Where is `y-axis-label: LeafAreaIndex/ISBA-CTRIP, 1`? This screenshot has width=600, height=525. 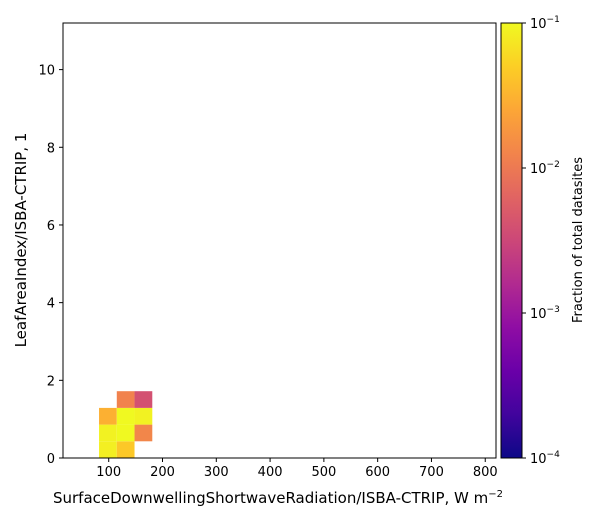
y-axis-label: LeafAreaIndex/ISBA-CTRIP, 1 is located at coordinates (21, 240).